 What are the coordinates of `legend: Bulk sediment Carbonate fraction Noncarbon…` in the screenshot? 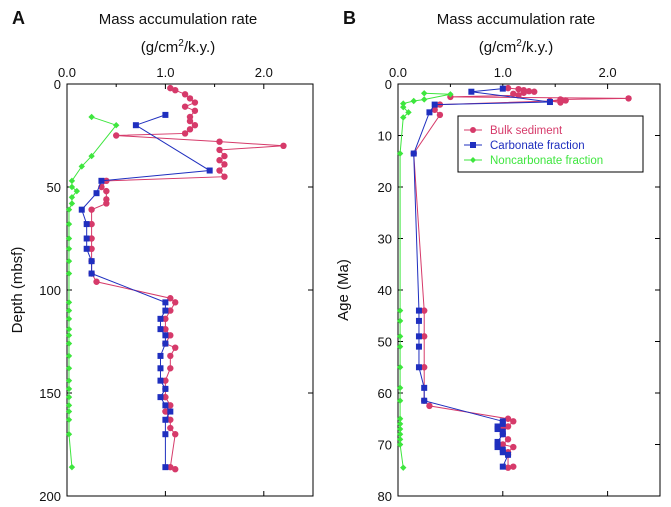 It's located at (550, 144).